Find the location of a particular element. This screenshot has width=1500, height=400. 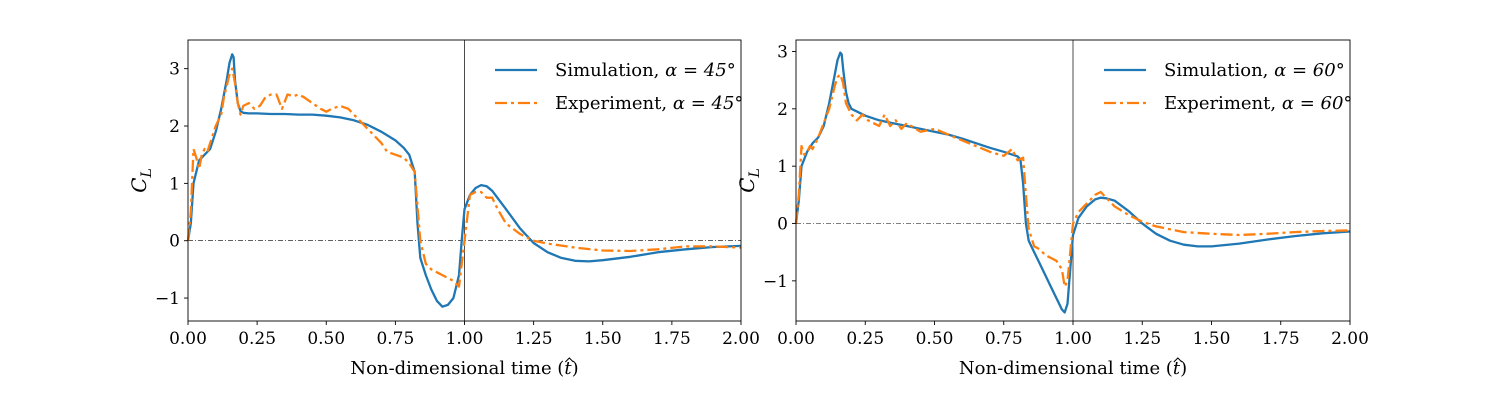

legend: Simulation, α = 60°Experiment, α = 60° is located at coordinates (1228, 87).